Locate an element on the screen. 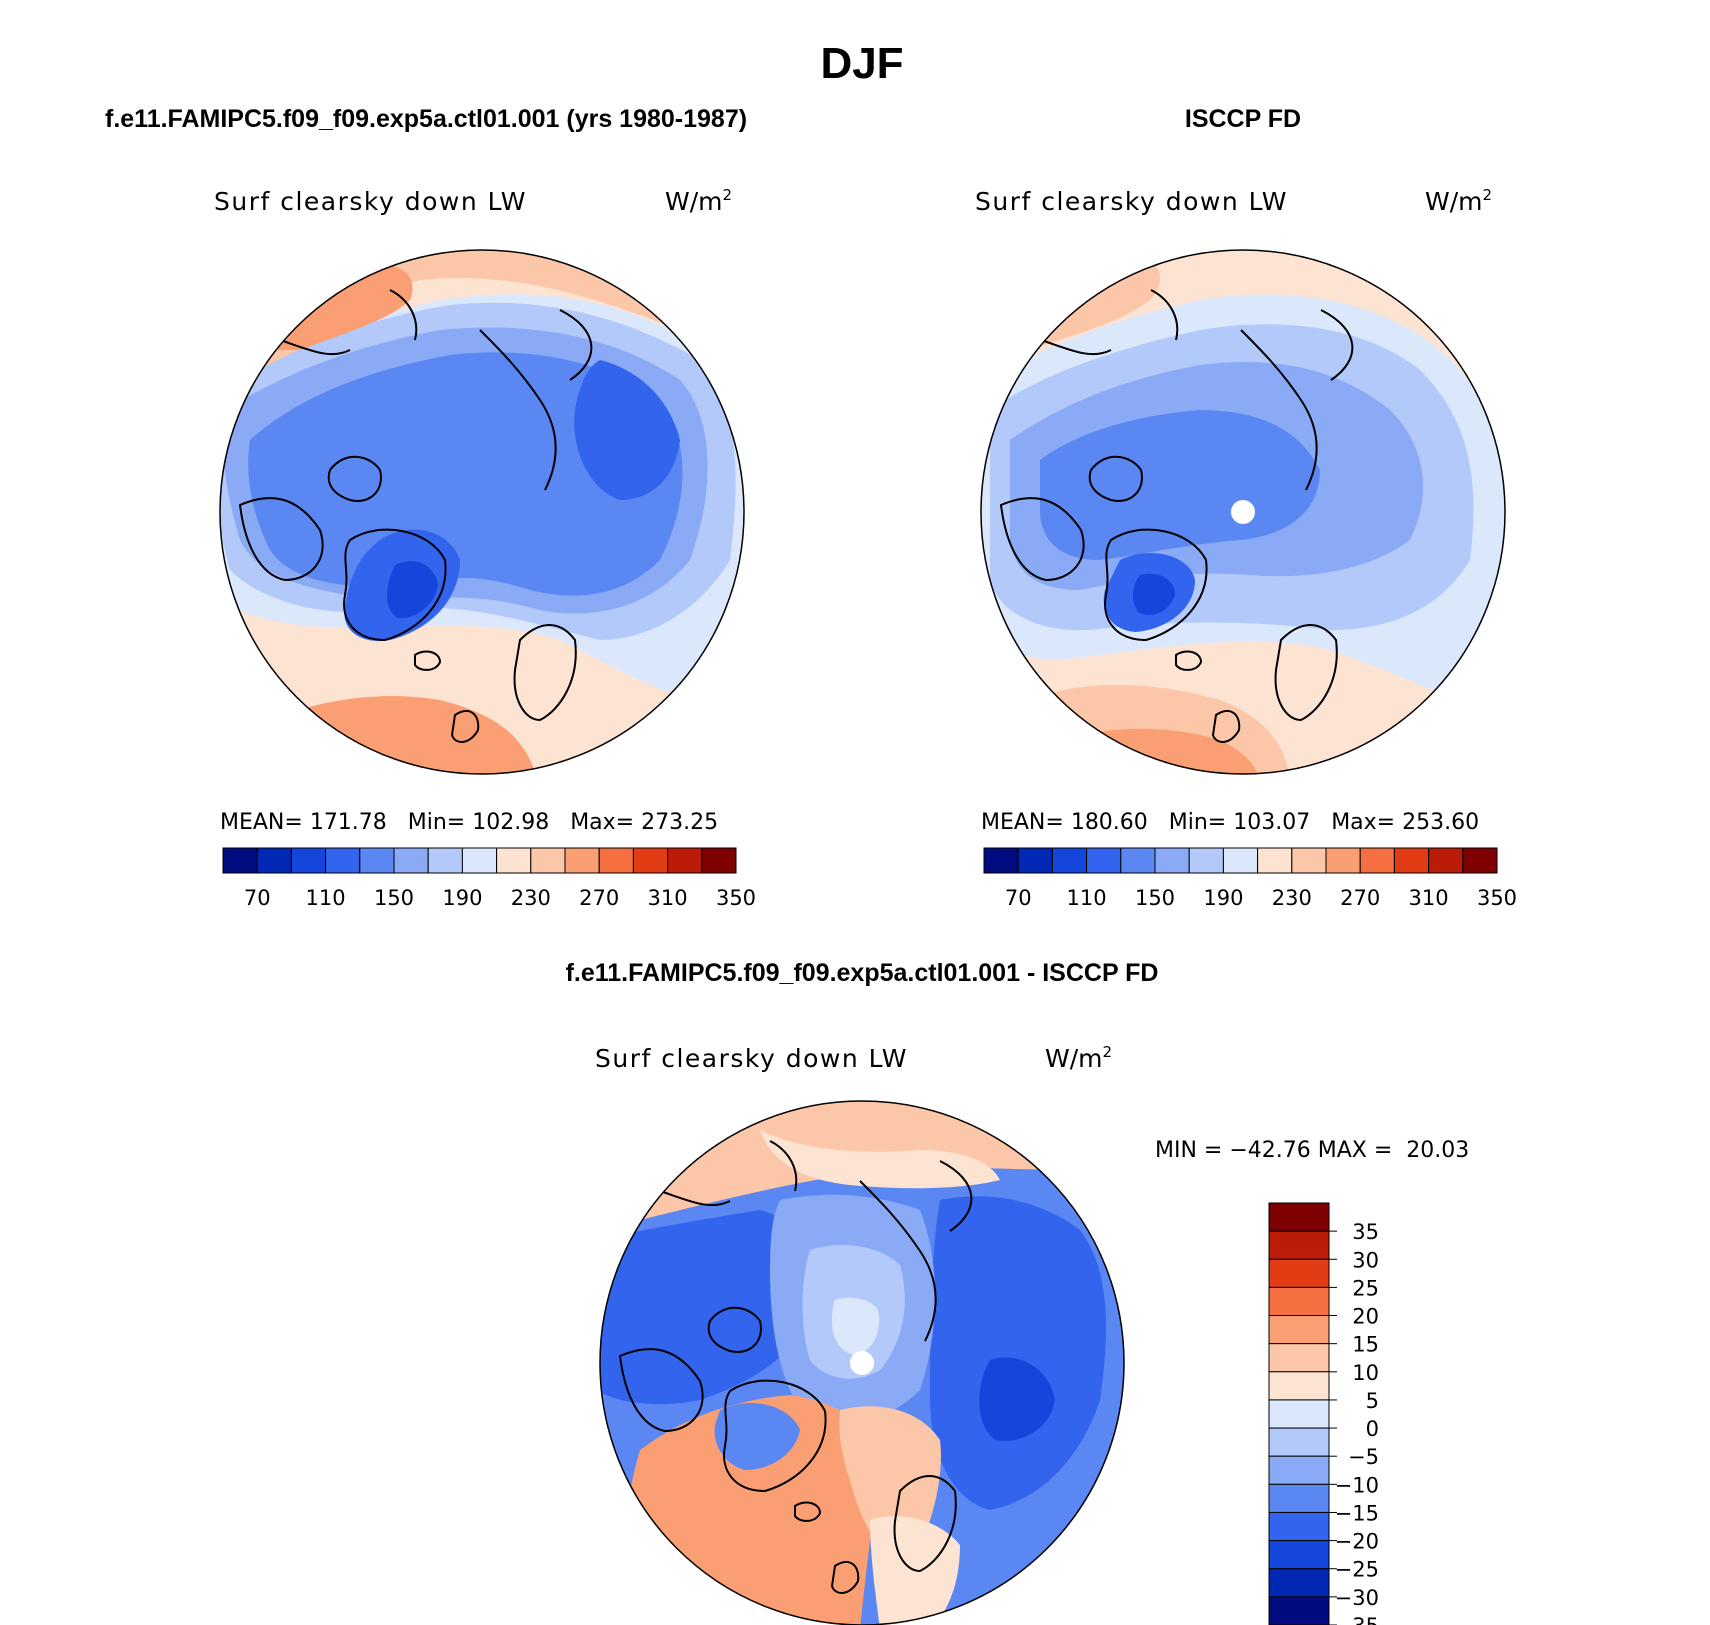 The width and height of the screenshot is (1710, 1625). colorbar-tick-label: −10 is located at coordinates (1357, 1485).